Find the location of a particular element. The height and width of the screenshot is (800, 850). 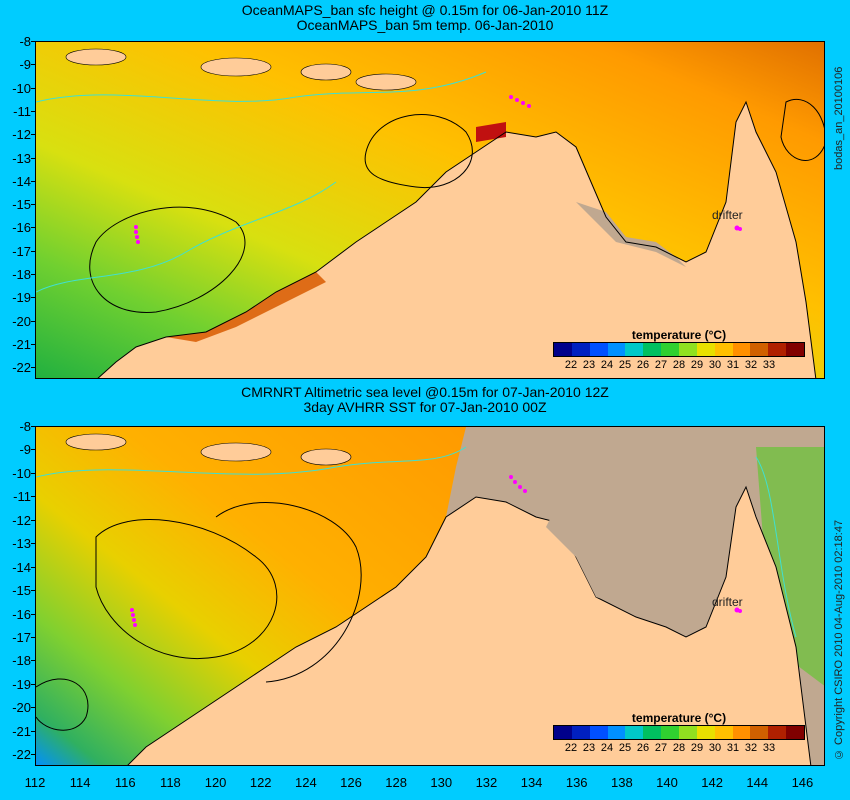

colorbar-tick-label: 33 is located at coordinates (769, 748).